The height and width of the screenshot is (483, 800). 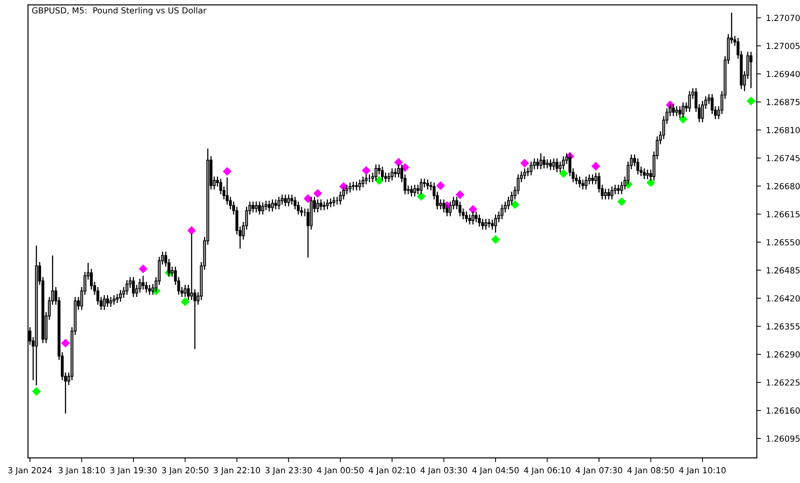 I want to click on x-tick-label: 4 Jan 00:50, so click(x=340, y=471).